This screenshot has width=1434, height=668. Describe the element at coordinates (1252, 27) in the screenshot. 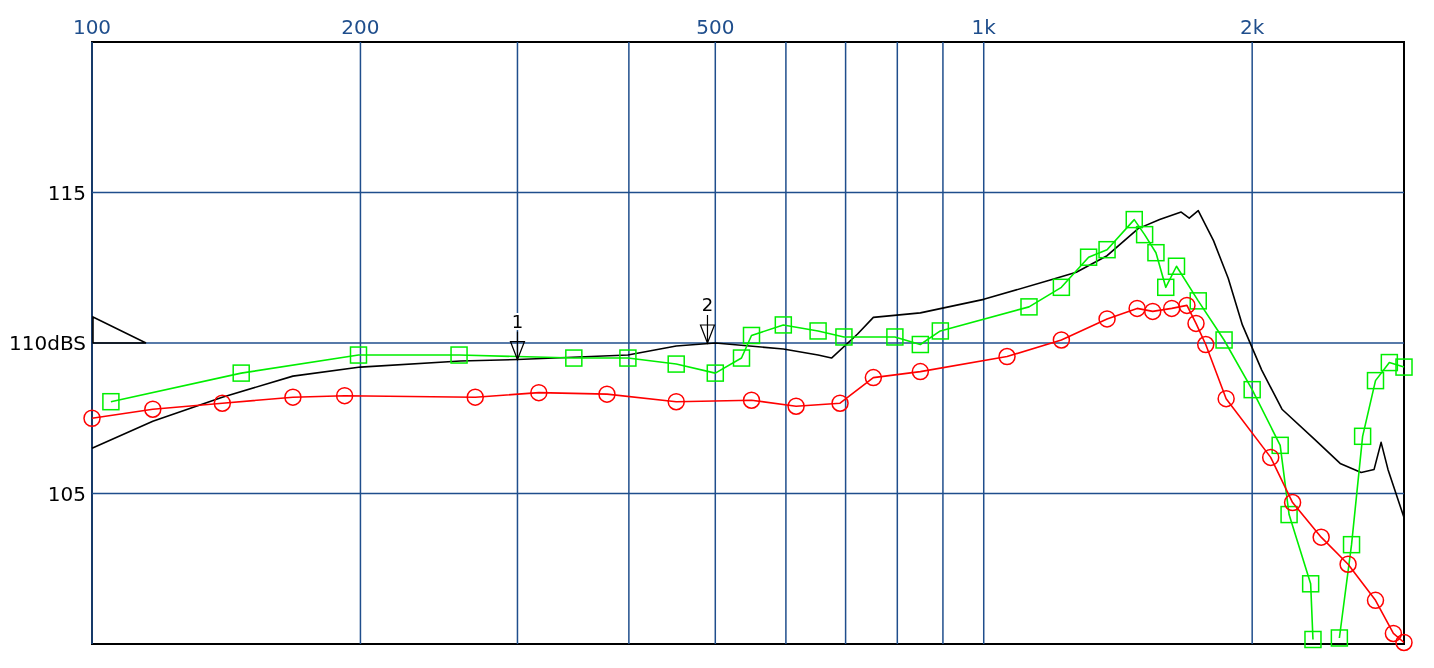

I see `x-tick-label: 2k` at that location.